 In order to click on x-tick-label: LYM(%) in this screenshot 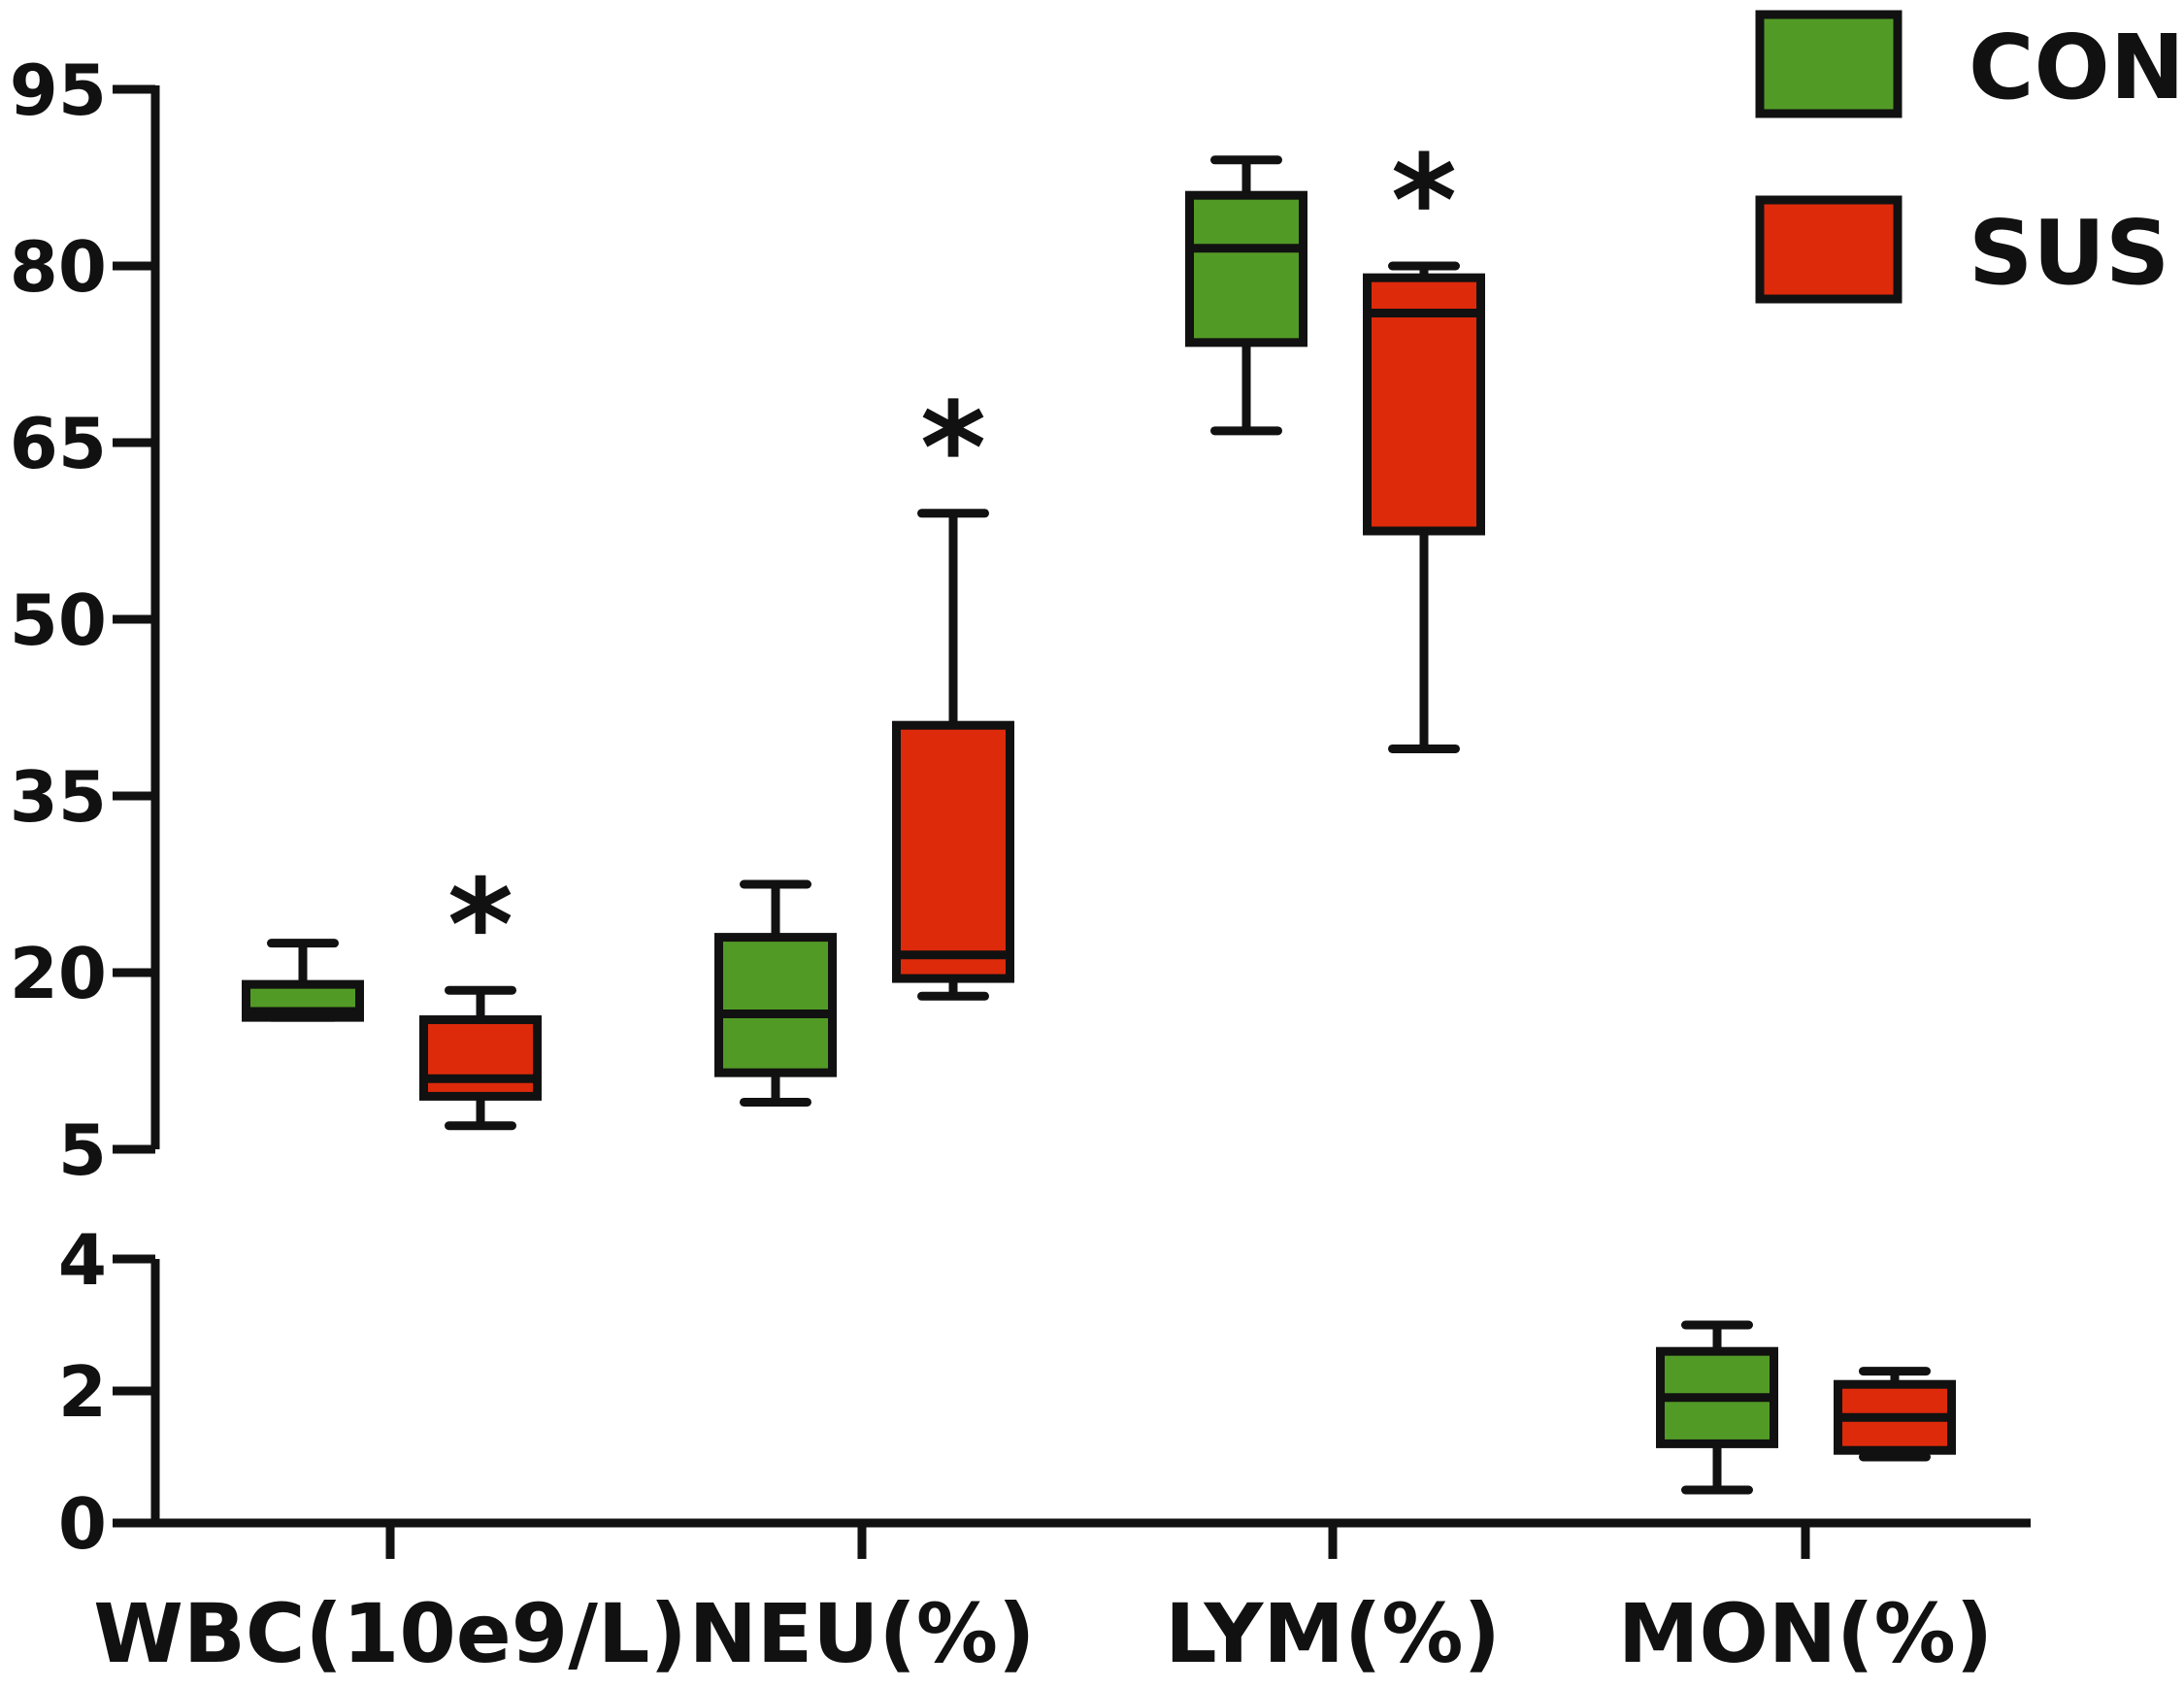, I will do `click(1333, 1633)`.